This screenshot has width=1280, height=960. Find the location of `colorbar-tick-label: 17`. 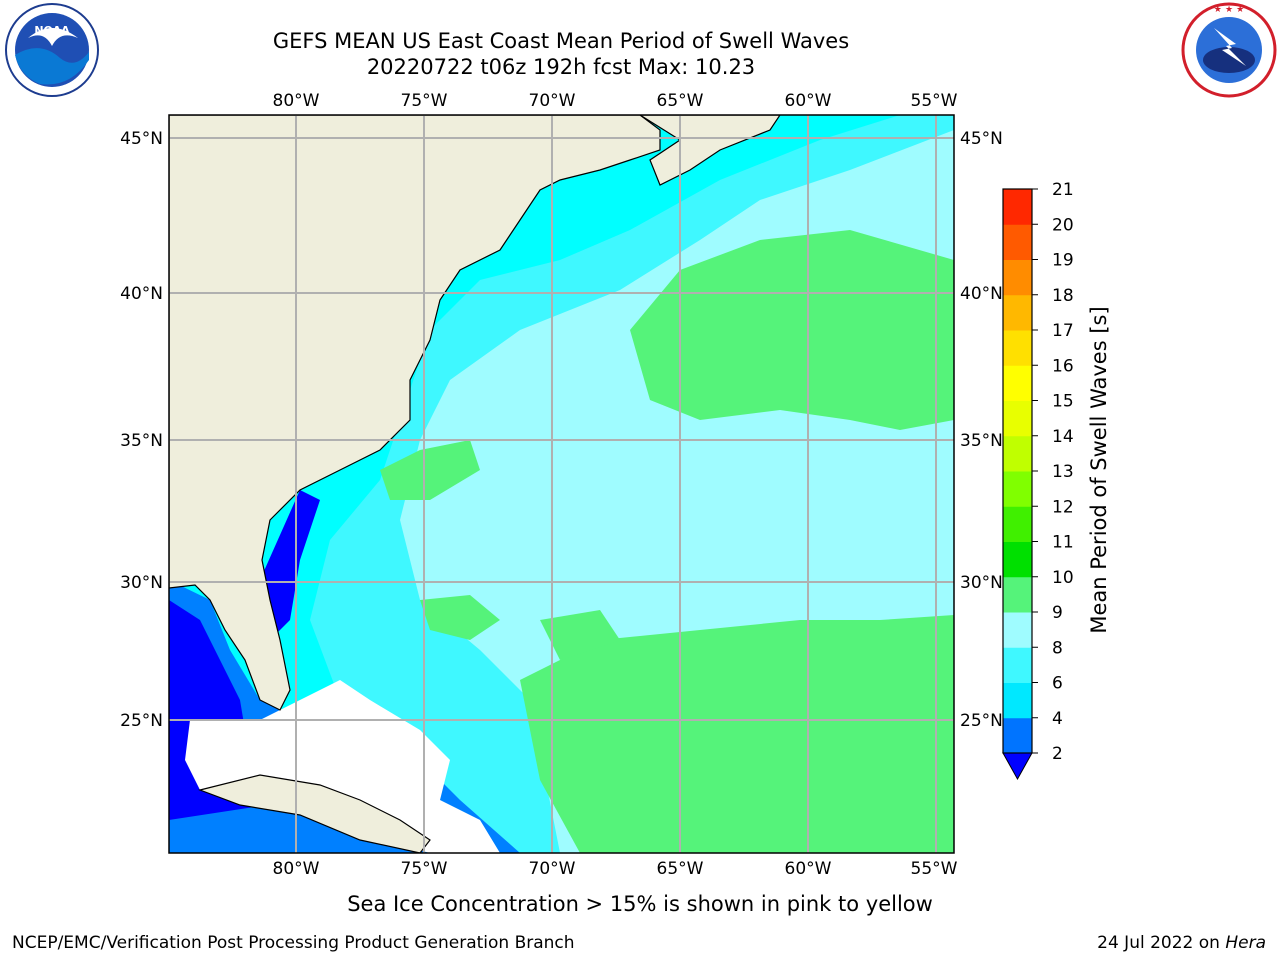

colorbar-tick-label: 17 is located at coordinates (1063, 331).